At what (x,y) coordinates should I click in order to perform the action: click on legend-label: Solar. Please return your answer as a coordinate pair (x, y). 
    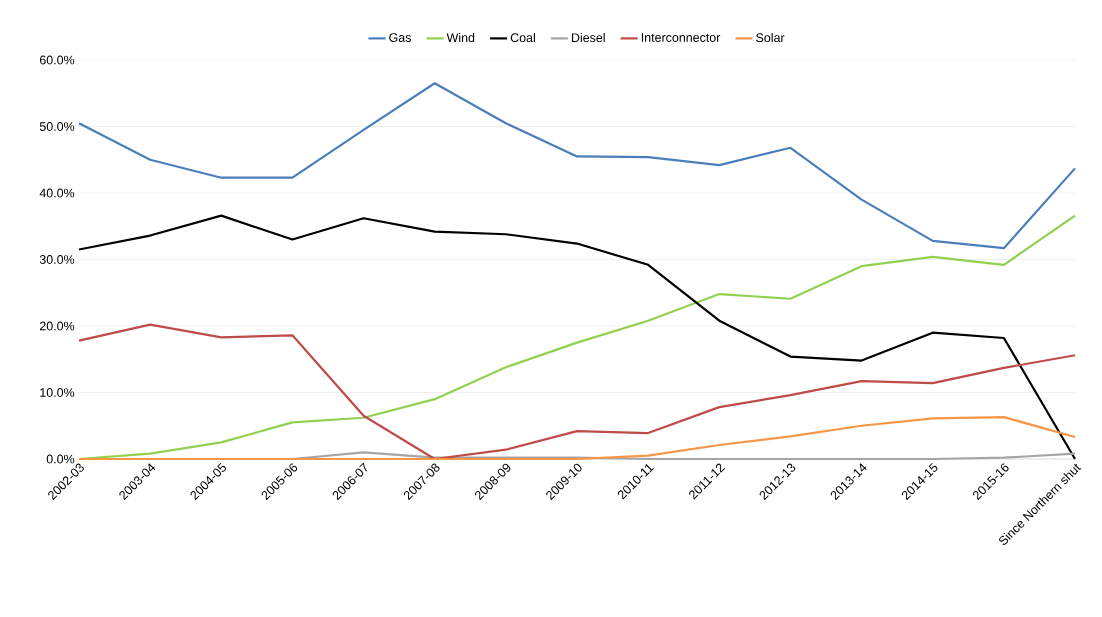
    Looking at the image, I should click on (770, 37).